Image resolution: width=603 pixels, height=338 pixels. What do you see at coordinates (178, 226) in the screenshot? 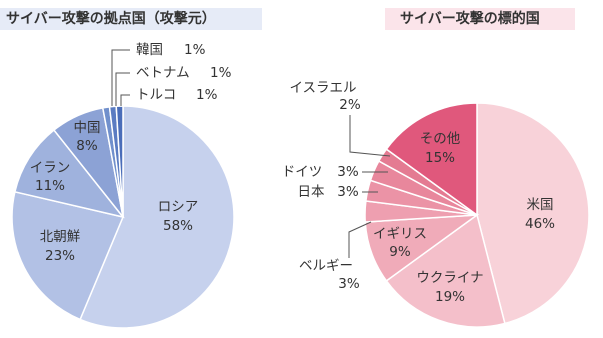
I see `value-label: 58%` at bounding box center [178, 226].